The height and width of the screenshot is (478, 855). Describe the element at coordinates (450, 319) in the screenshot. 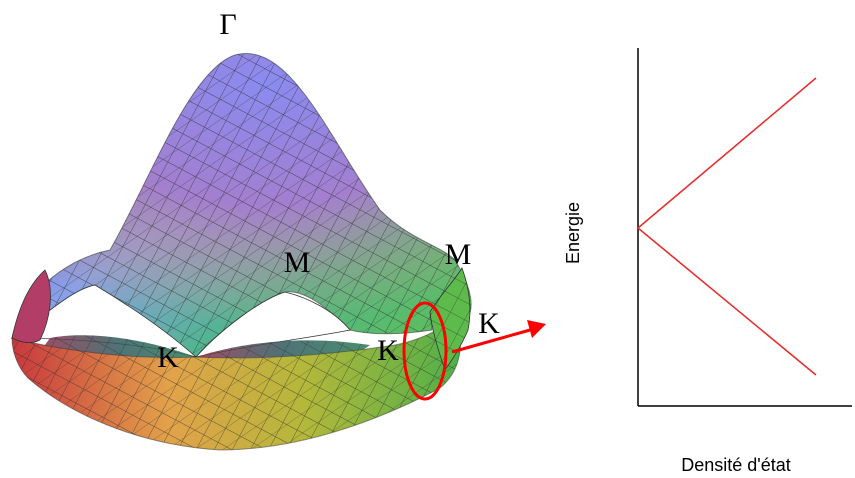

I see `right-edge-band` at that location.